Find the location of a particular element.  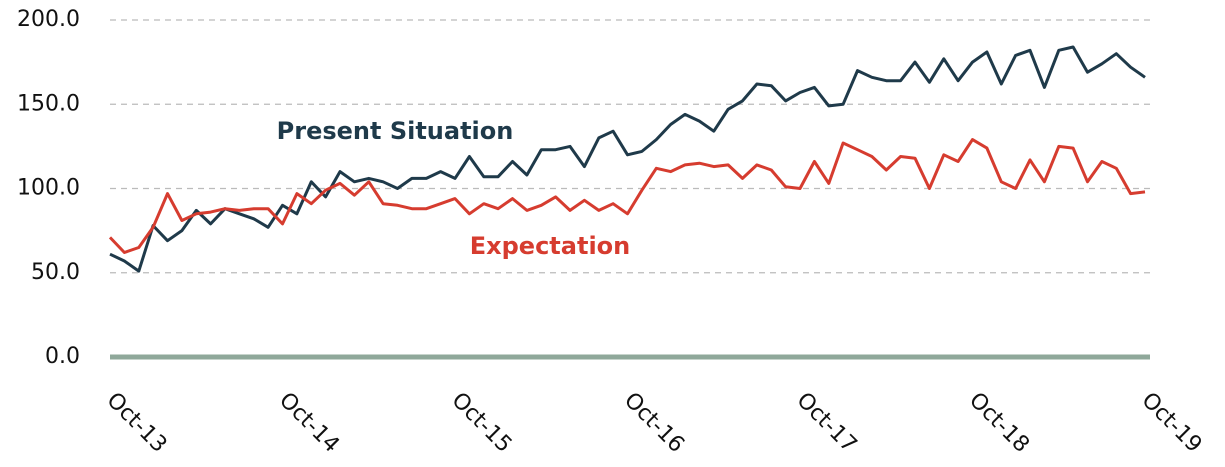

y-tick-label: 50.0 is located at coordinates (55, 272).